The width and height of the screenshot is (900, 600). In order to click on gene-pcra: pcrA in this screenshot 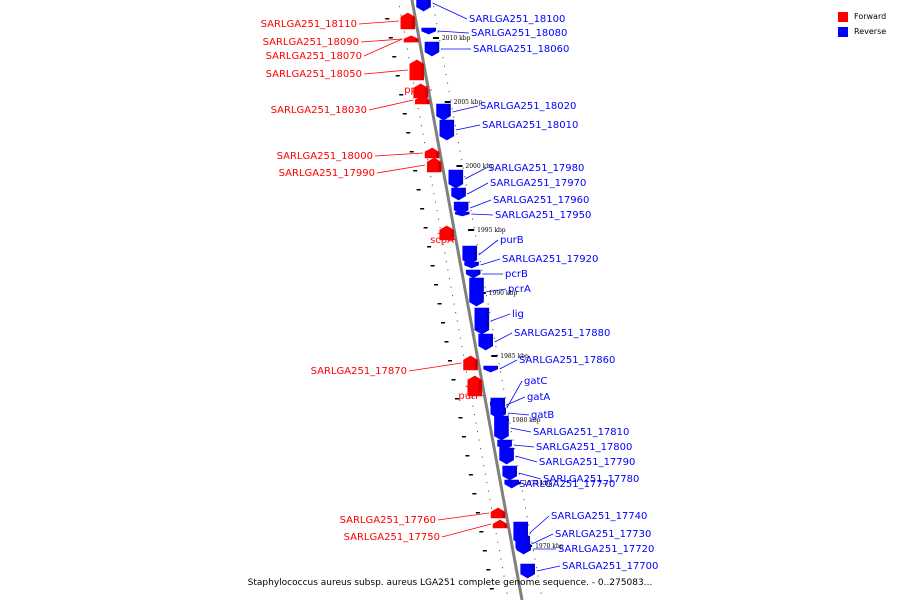, I will do `click(500, 292)`.